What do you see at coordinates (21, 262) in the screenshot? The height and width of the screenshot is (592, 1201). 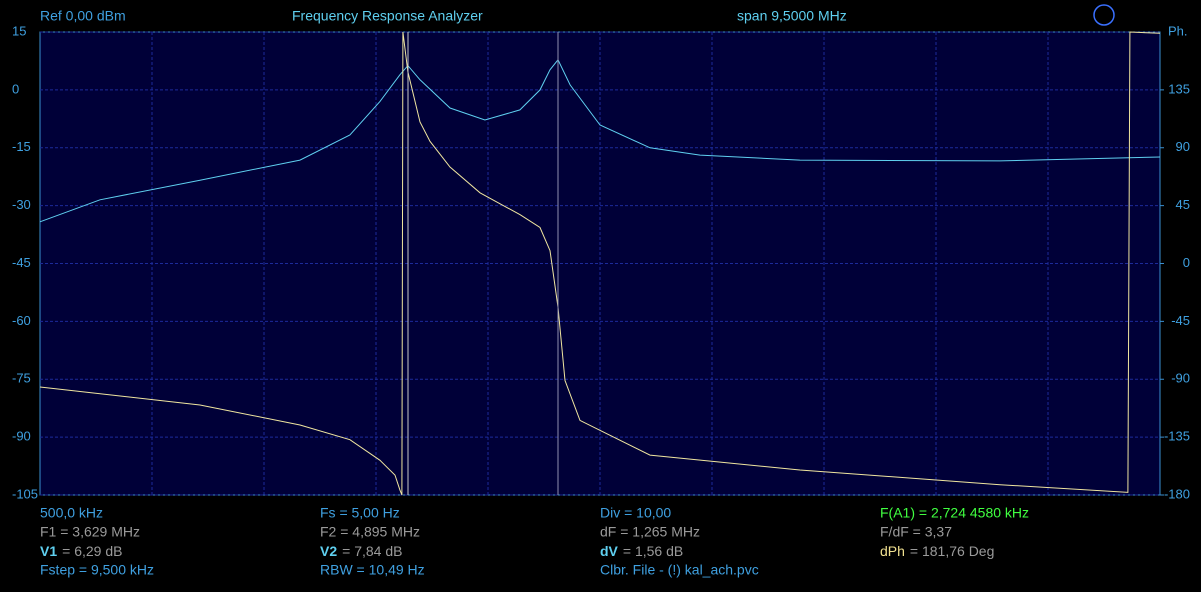 I see `y-tick-label: -45` at bounding box center [21, 262].